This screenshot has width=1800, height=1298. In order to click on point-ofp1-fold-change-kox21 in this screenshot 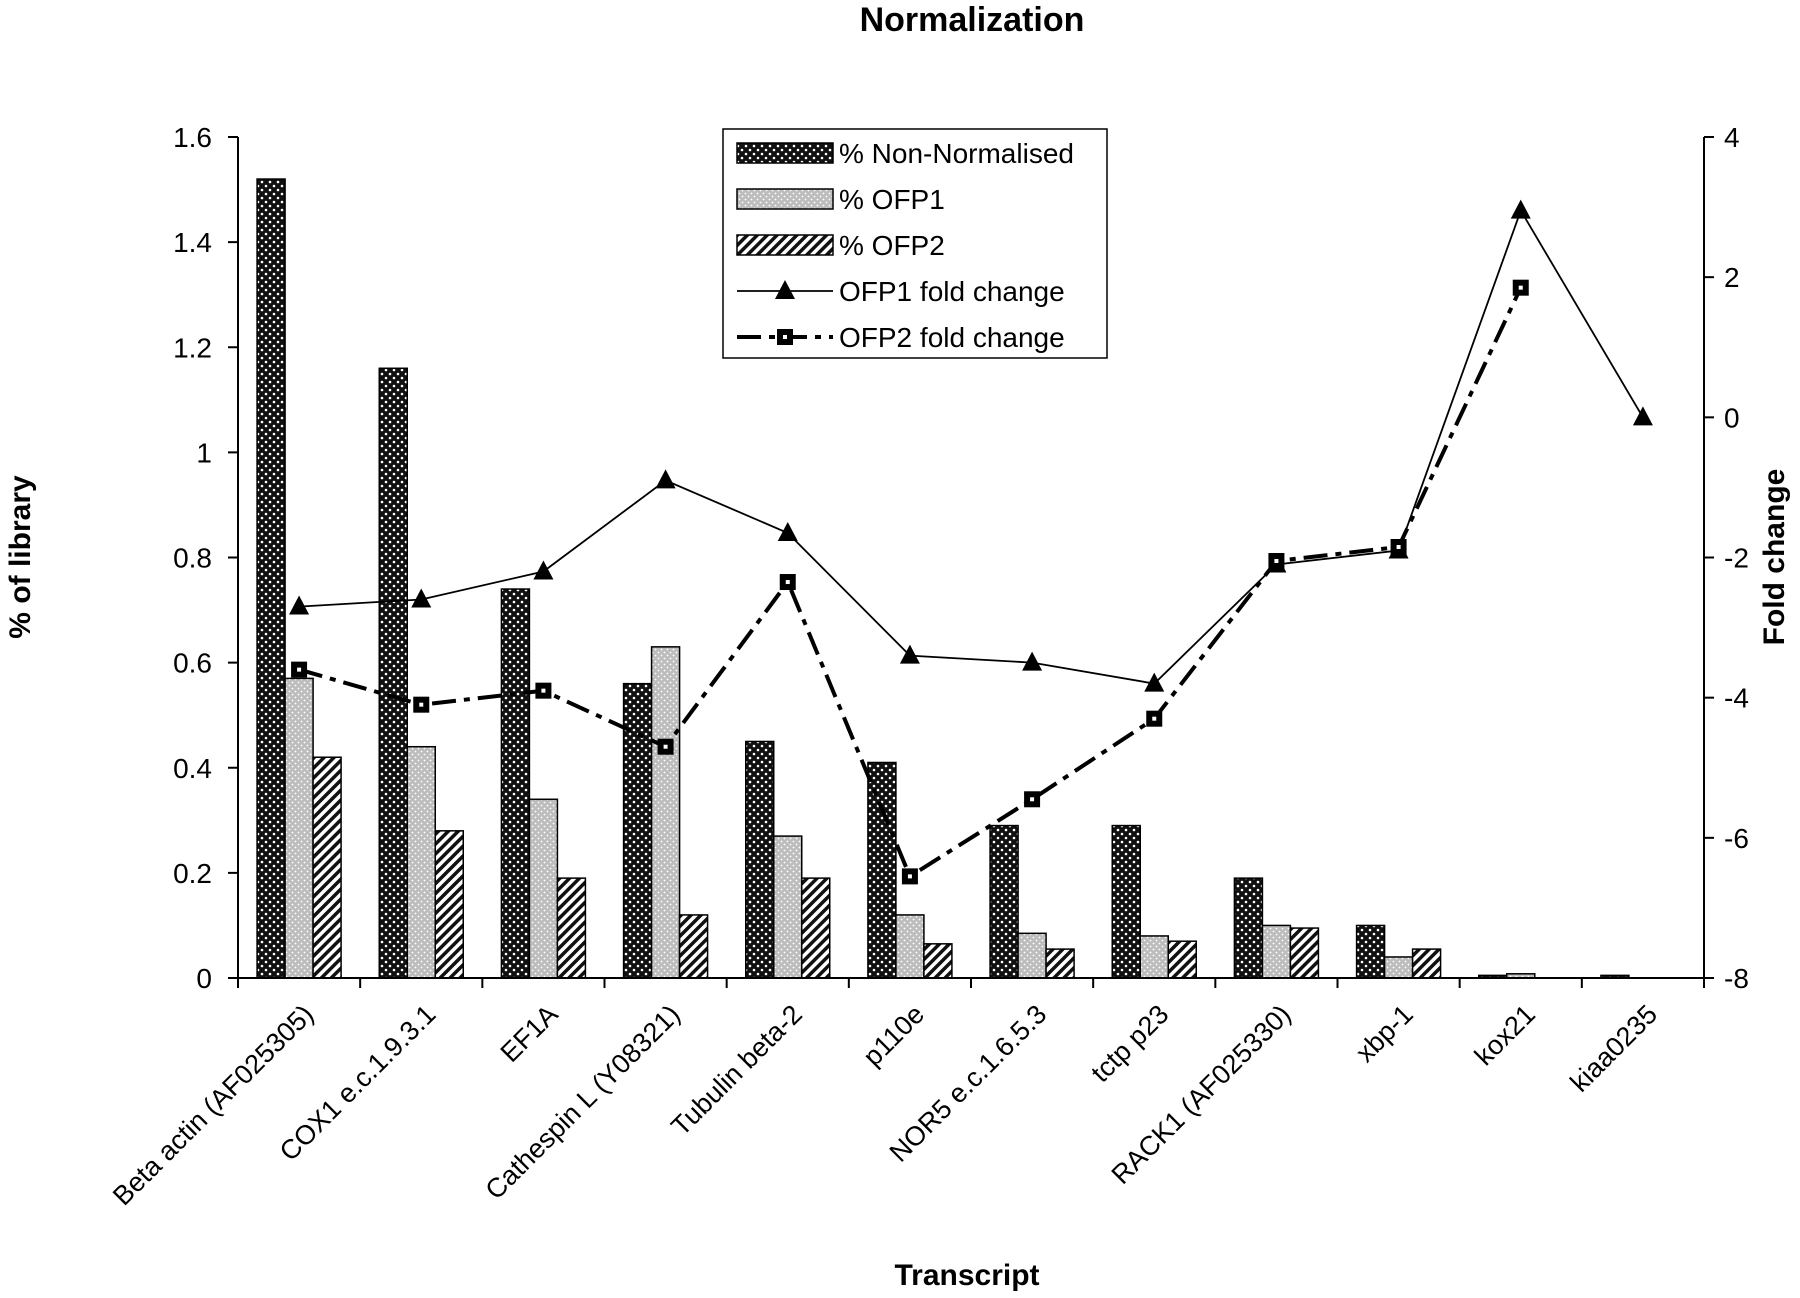, I will do `click(1520, 209)`.